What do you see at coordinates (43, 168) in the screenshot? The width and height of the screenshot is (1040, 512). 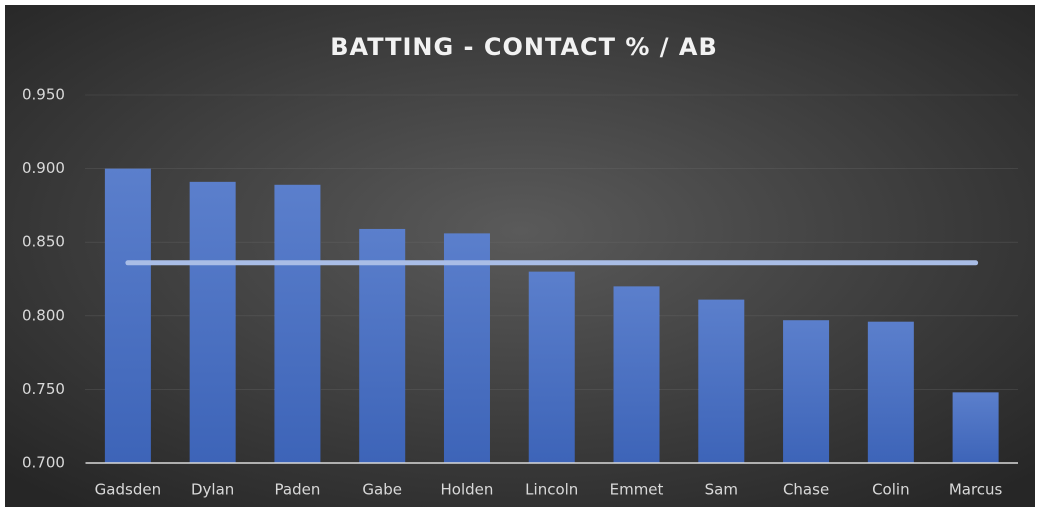 I see `y-tick-label: 0.900` at bounding box center [43, 168].